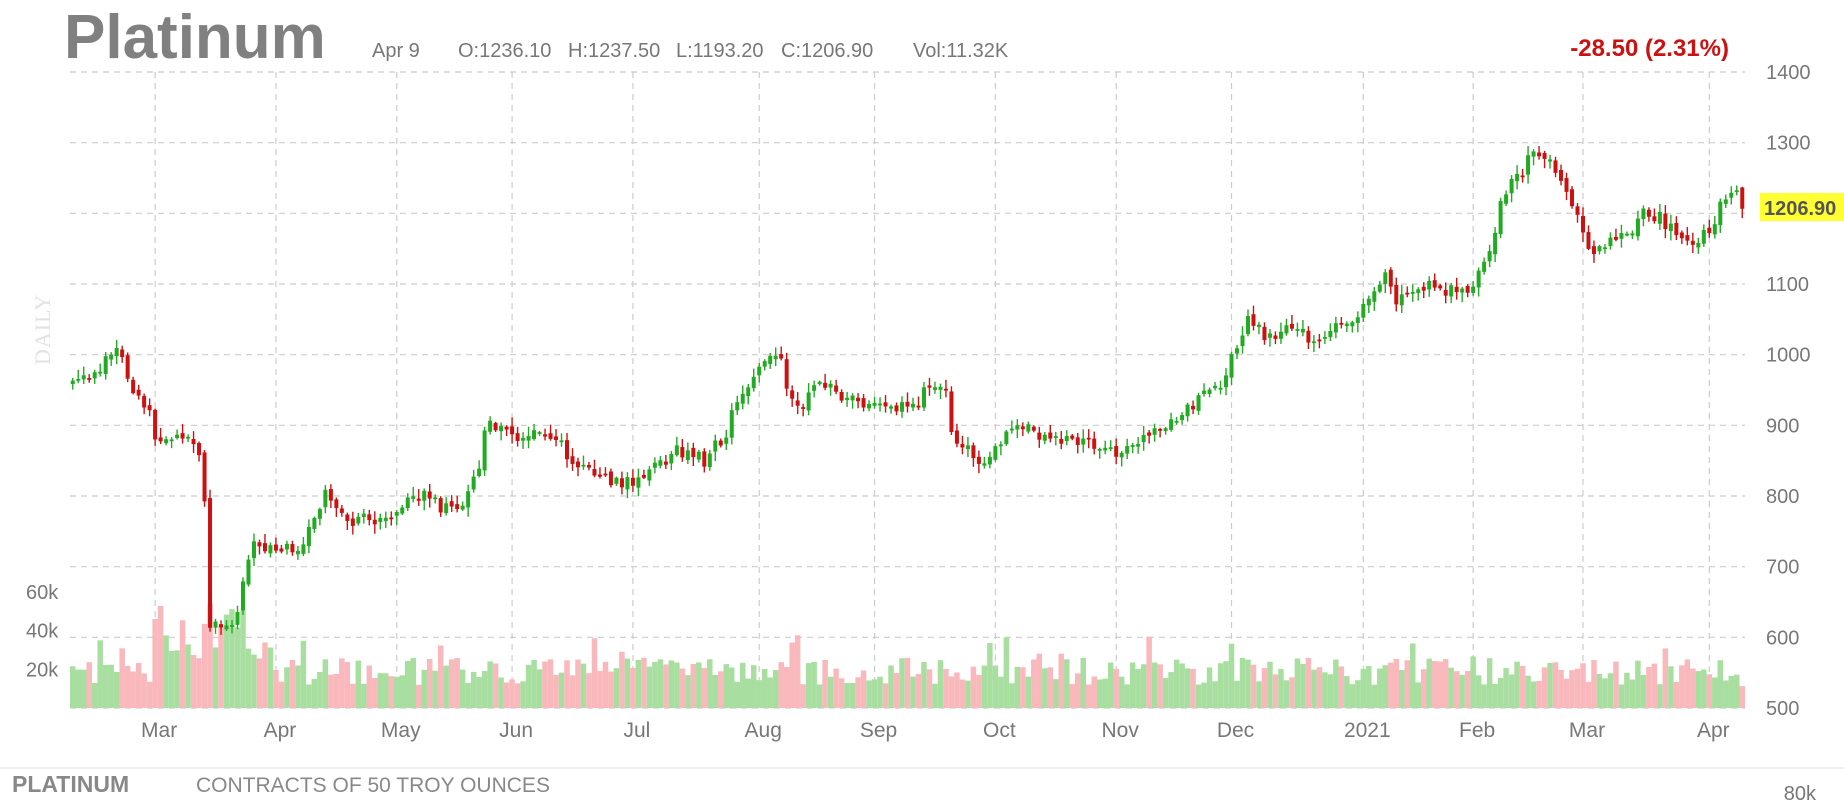  I want to click on x-tick-label: Nov, so click(1121, 730).